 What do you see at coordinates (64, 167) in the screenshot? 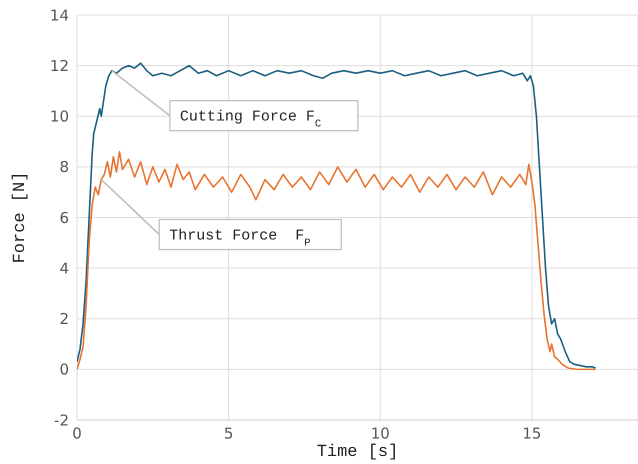
I see `y-tick-label: 8` at bounding box center [64, 167].